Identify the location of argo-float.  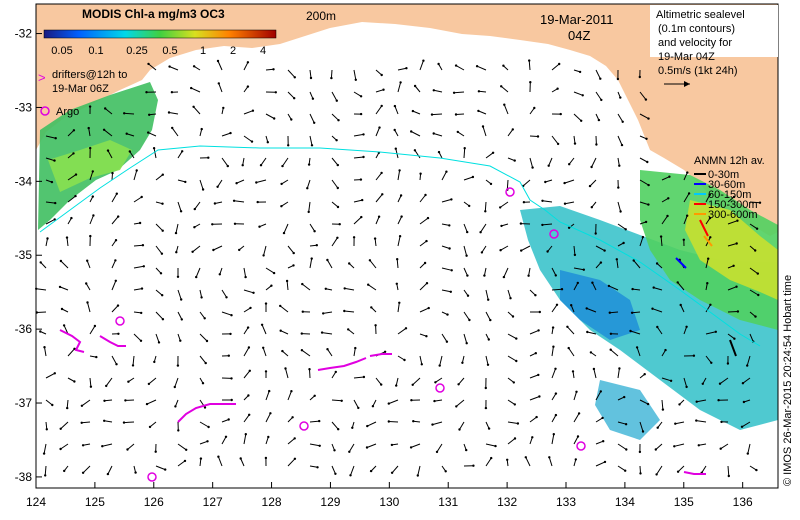
(120, 321).